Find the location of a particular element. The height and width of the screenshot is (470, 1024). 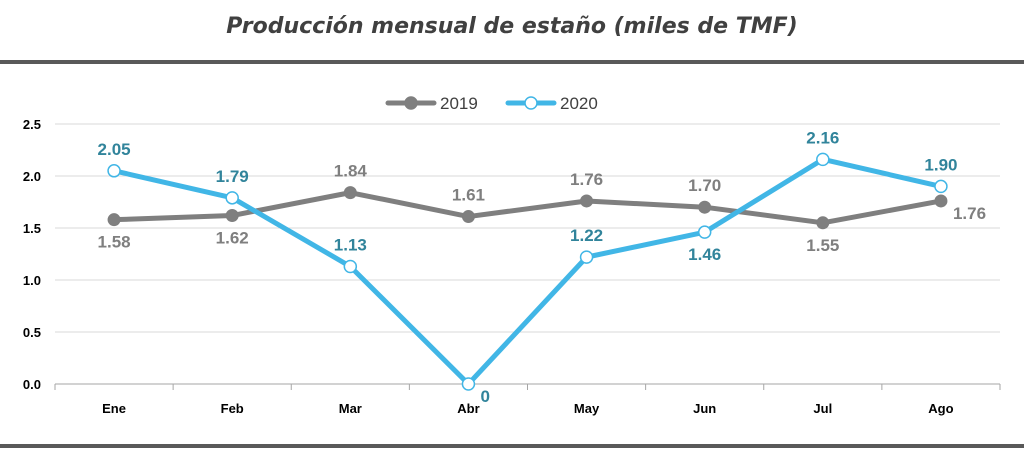

y-tick-label: 1.5 is located at coordinates (32, 228).